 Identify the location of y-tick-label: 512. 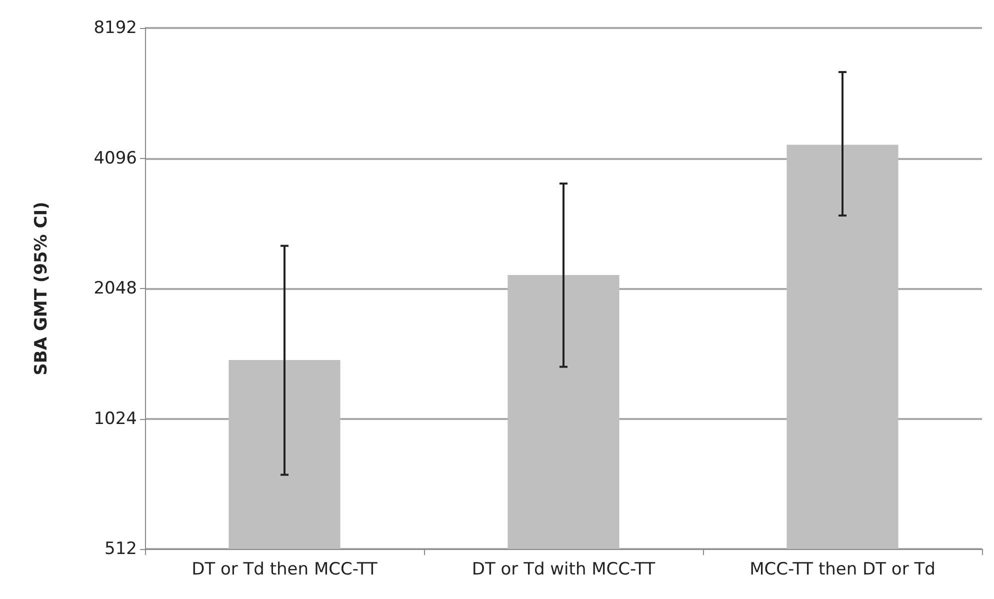
(120, 549).